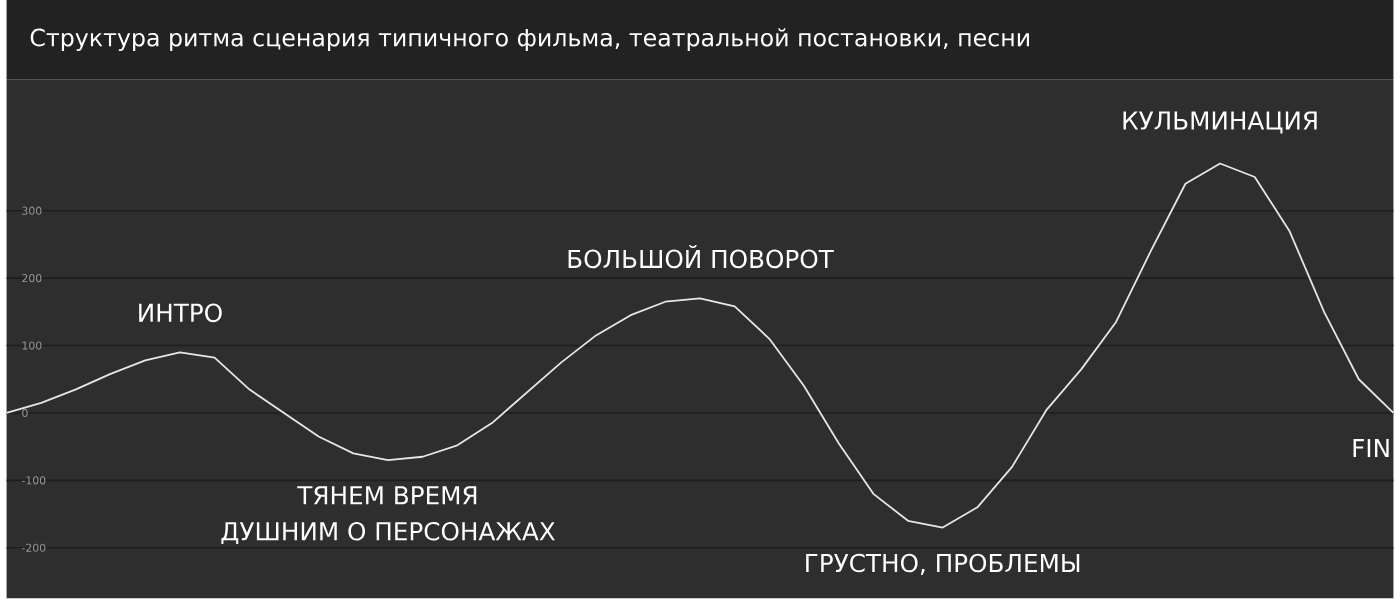 The height and width of the screenshot is (612, 1400). Describe the element at coordinates (388, 533) in the screenshot. I see `annotation: ДУШНИМ О ПЕРСОНАЖАХ` at that location.